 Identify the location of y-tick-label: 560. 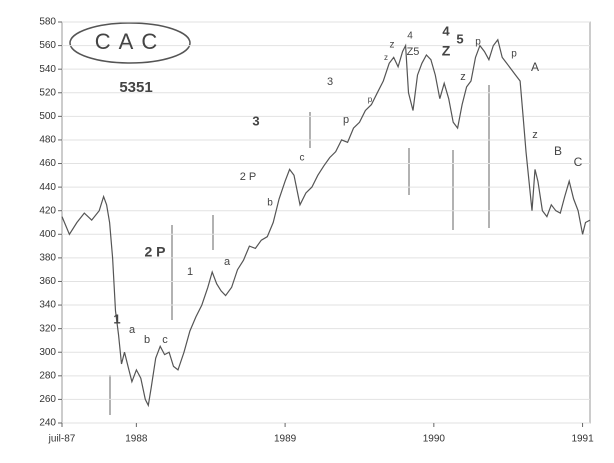
(47, 45).